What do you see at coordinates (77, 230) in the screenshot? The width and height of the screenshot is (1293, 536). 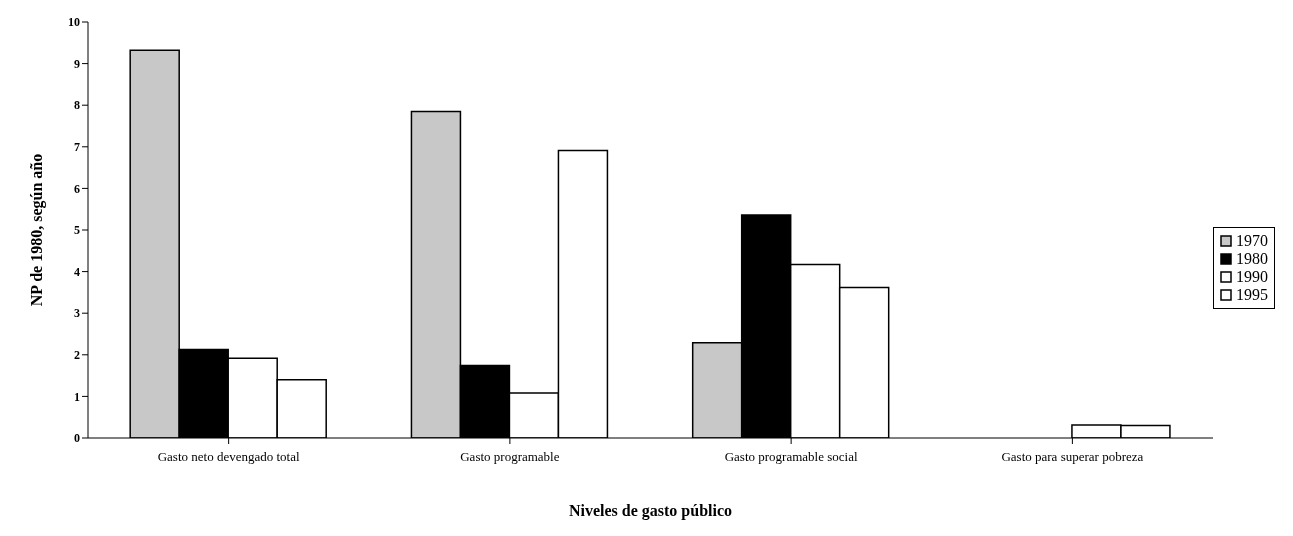 I see `y-tick-label: 5` at bounding box center [77, 230].